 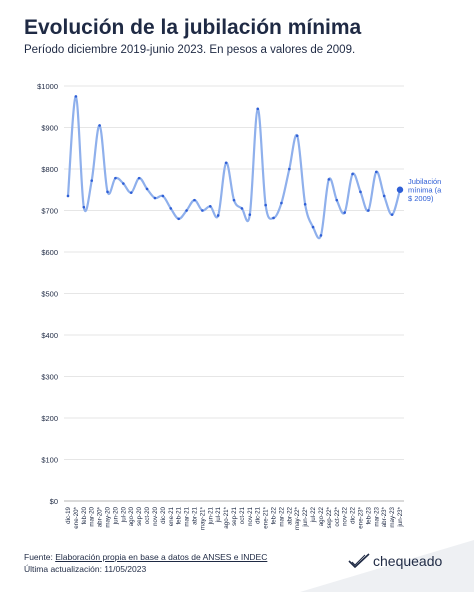 I want to click on x-tick-label: jul-20, so click(x=123, y=514).